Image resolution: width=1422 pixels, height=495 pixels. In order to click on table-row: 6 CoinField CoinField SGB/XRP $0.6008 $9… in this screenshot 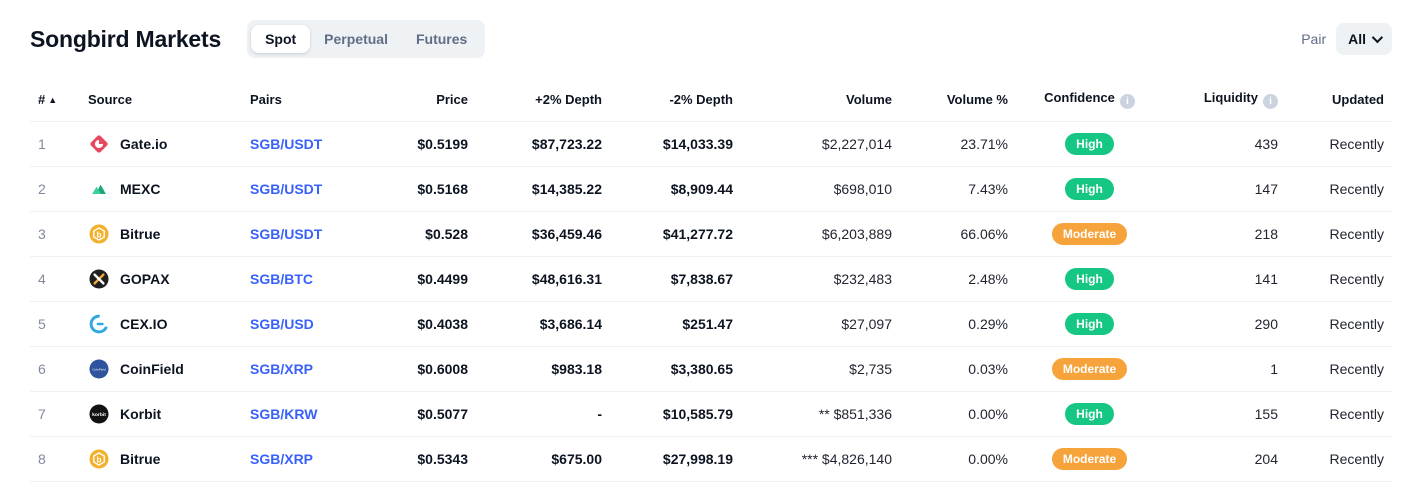, I will do `click(711, 369)`.